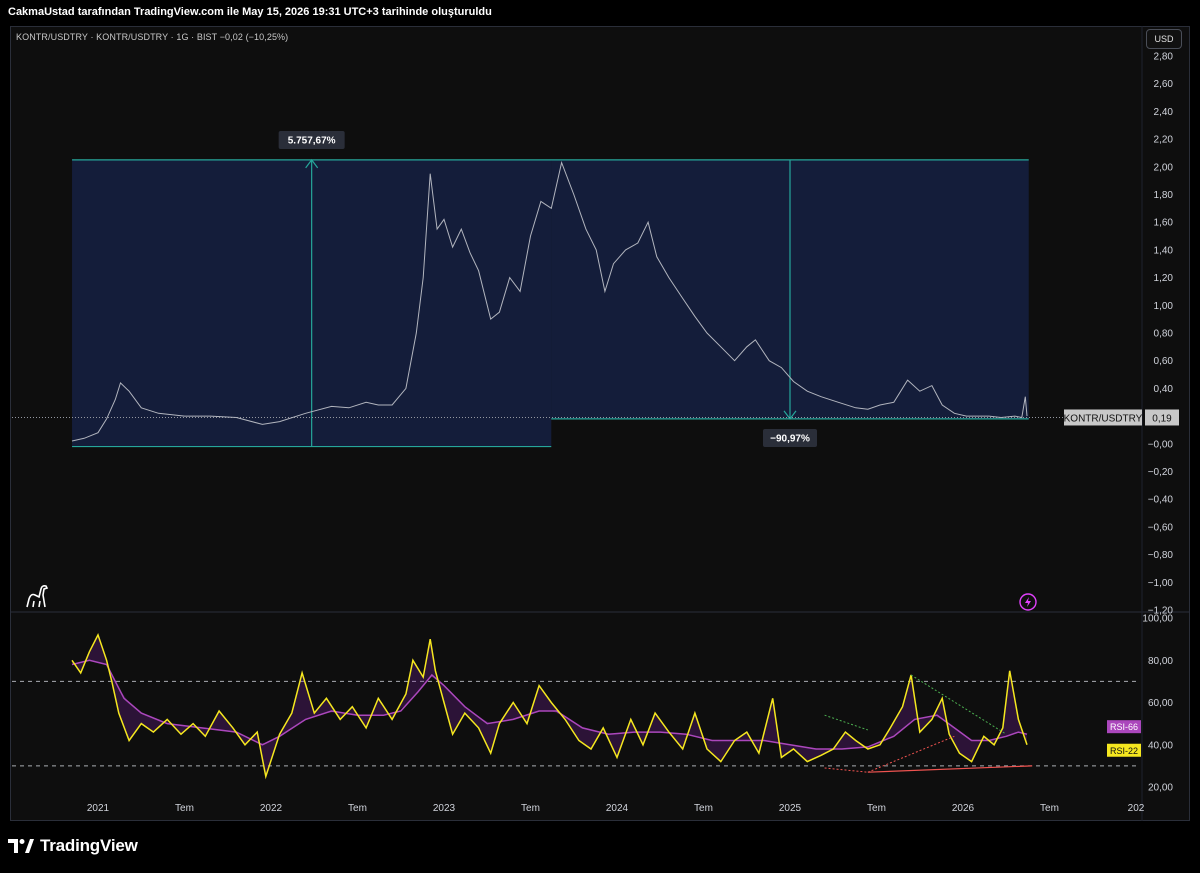  Describe the element at coordinates (1164, 223) in the screenshot. I see `price-axis-tick: 1,60` at that location.